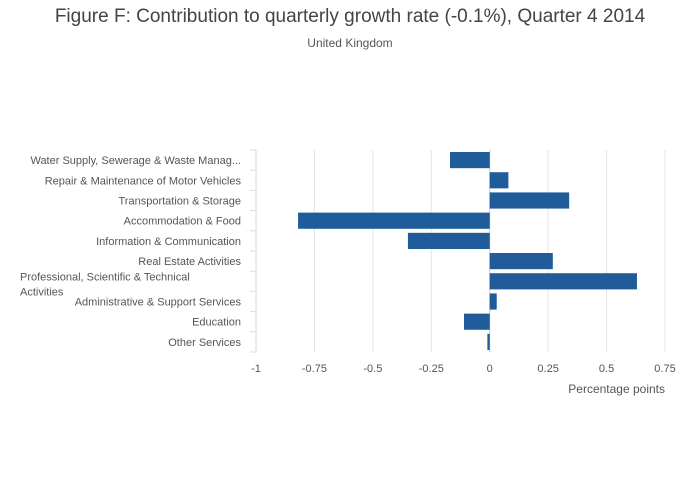 The image size is (700, 502). Describe the element at coordinates (350, 43) in the screenshot. I see `chart-subtitle: United Kingdom` at that location.